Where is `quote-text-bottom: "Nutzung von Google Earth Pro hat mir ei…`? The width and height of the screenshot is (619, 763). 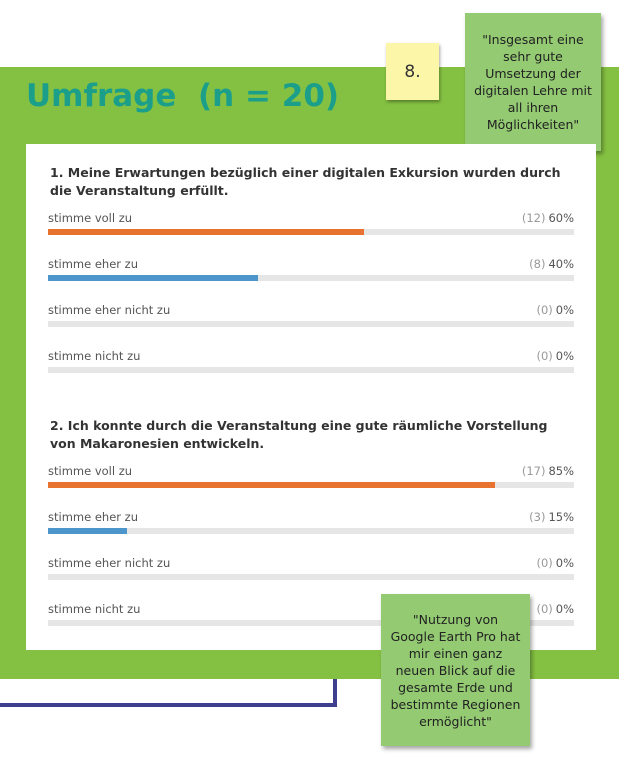
quote-text-bottom: "Nutzung von Google Earth Pro hat mir ei… is located at coordinates (455, 670).